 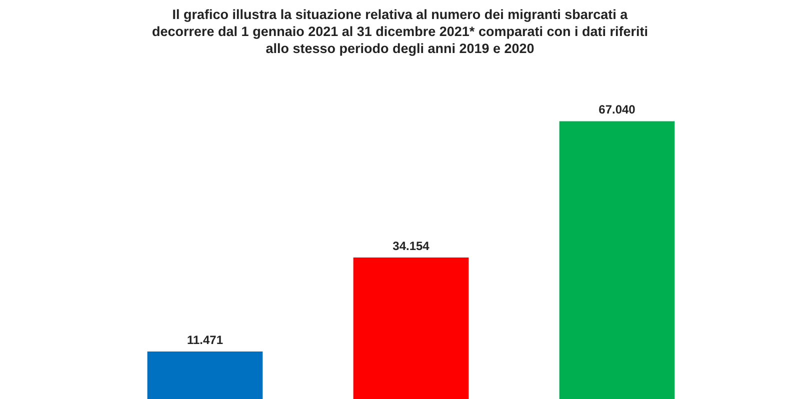 What do you see at coordinates (617, 109) in the screenshot?
I see `data-label: 67.040` at bounding box center [617, 109].